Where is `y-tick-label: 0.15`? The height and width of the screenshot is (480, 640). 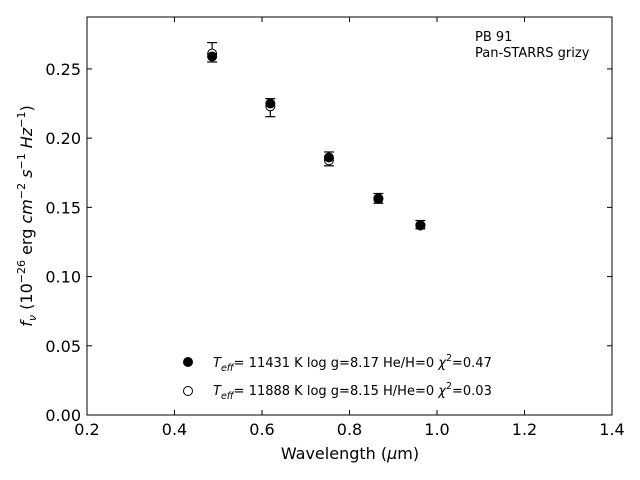
y-tick-label: 0.15 is located at coordinates (63, 207).